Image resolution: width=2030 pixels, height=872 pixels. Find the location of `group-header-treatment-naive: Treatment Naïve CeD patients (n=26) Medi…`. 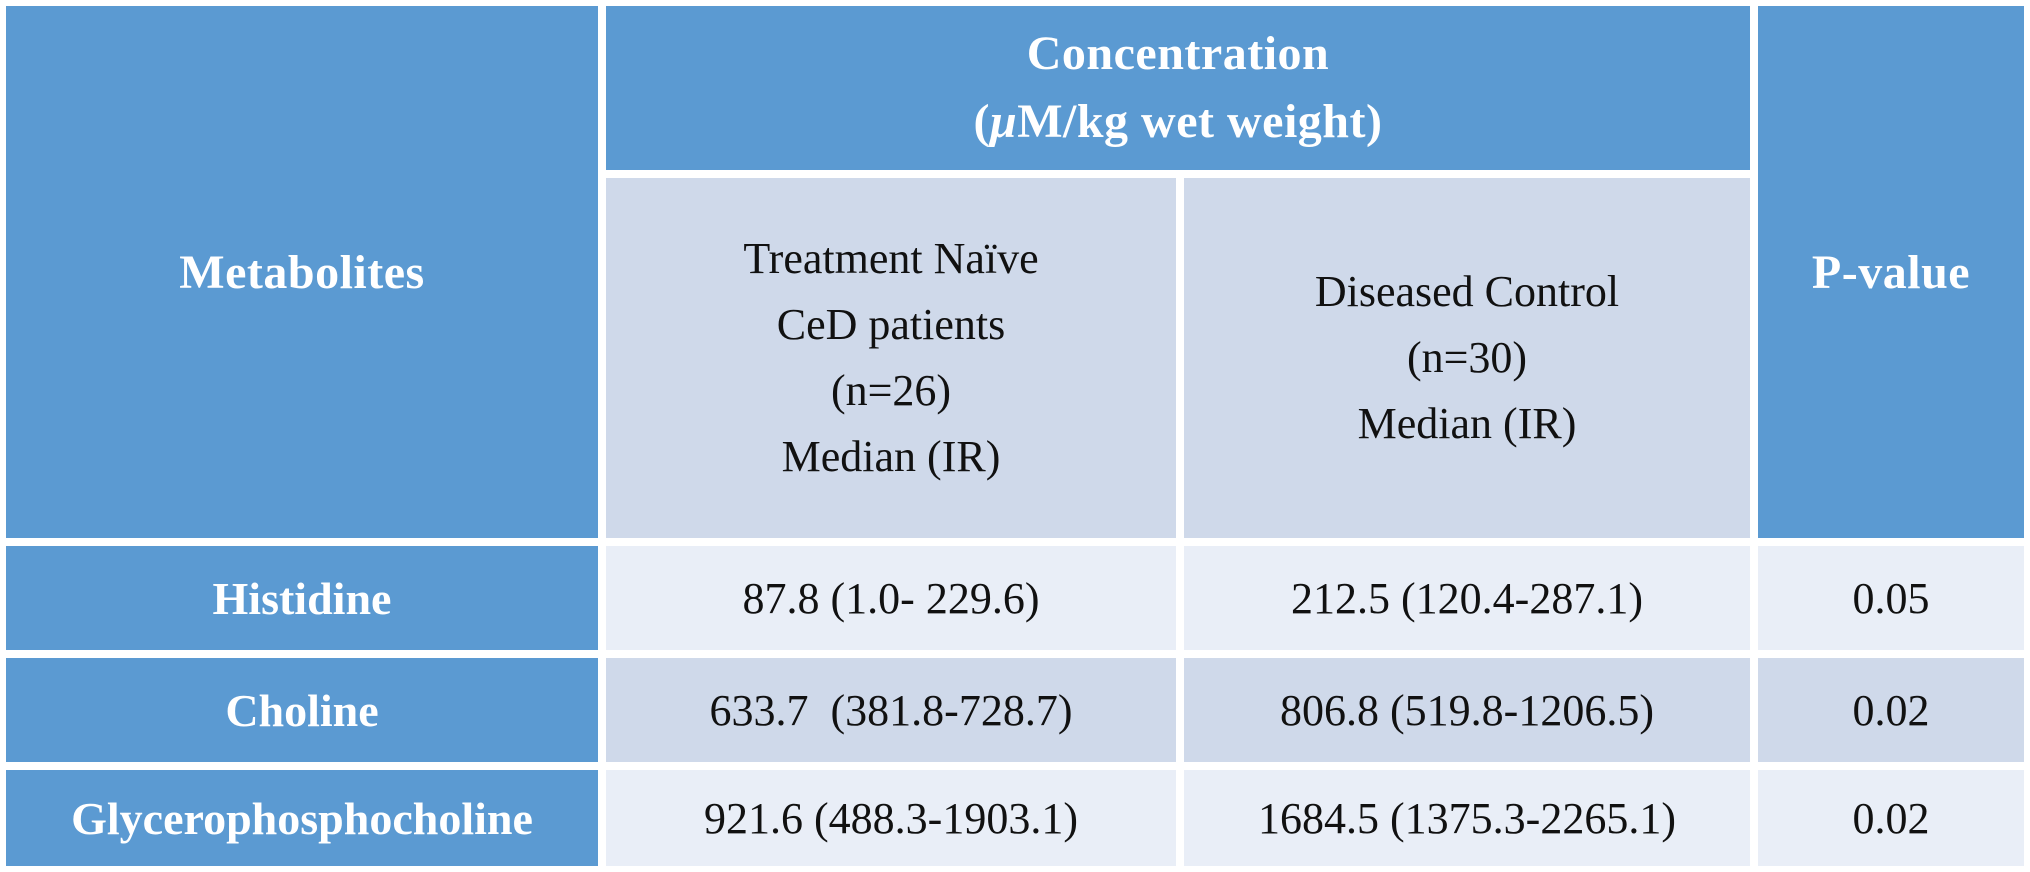

group-header-treatment-naive: Treatment Naïve CeD patients (n=26) Medi… is located at coordinates (891, 358).